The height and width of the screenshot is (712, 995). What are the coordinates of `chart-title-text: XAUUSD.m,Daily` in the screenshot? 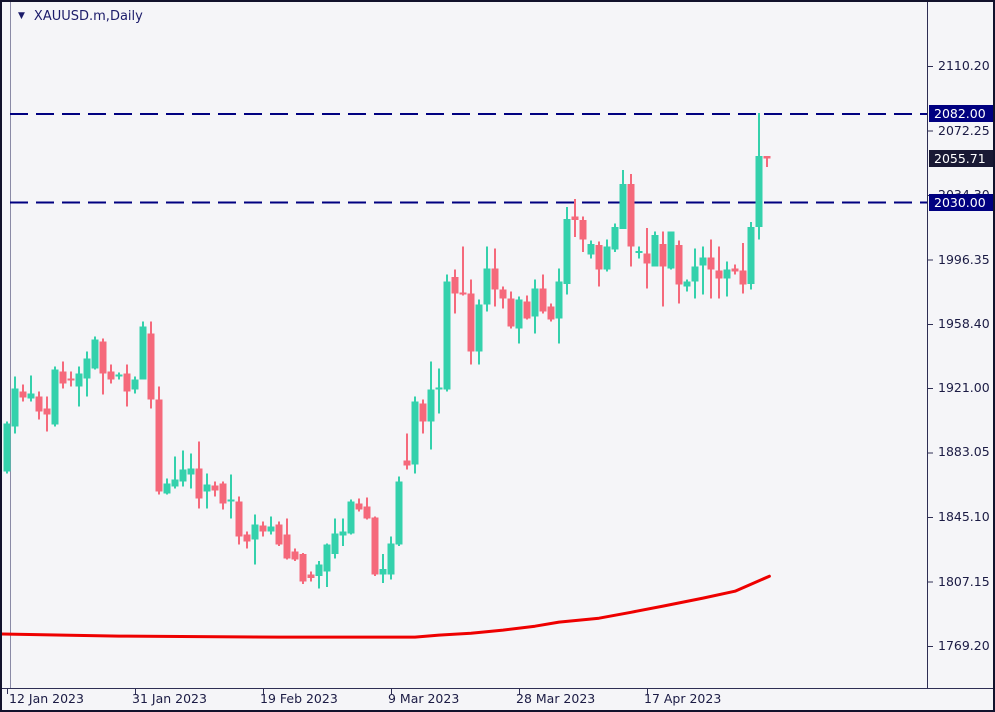 It's located at (88, 16).